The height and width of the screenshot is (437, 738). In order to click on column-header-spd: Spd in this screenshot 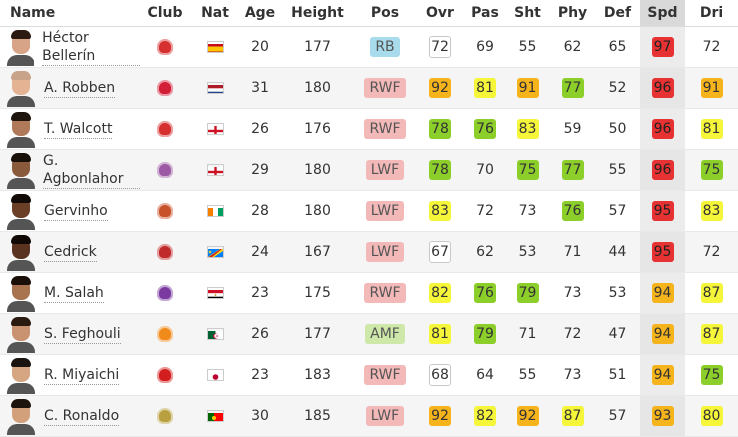, I will do `click(662, 13)`.